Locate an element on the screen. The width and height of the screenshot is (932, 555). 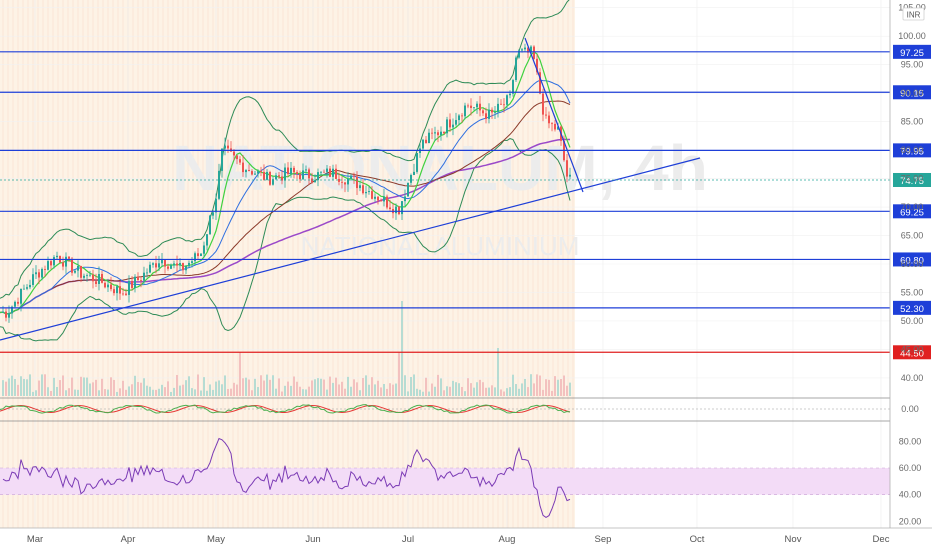
volume-bars is located at coordinates (286, 348).